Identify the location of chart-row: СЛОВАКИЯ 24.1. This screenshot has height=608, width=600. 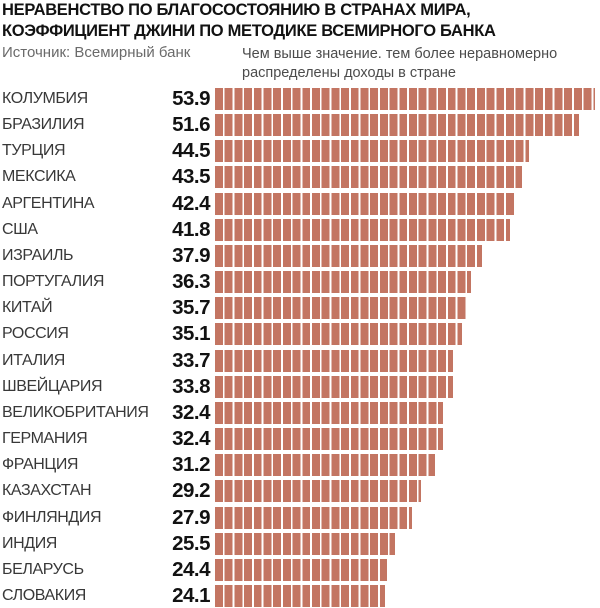
(300, 596).